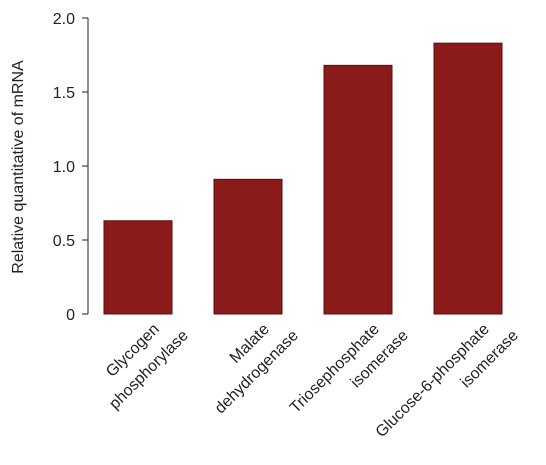 This screenshot has width=546, height=465. What do you see at coordinates (248, 363) in the screenshot?
I see `x-tick-label: Malatedehydrogenase` at bounding box center [248, 363].